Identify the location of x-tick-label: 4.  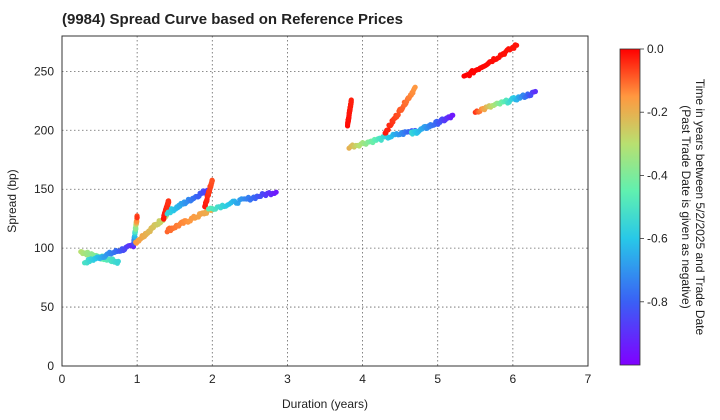
(362, 379).